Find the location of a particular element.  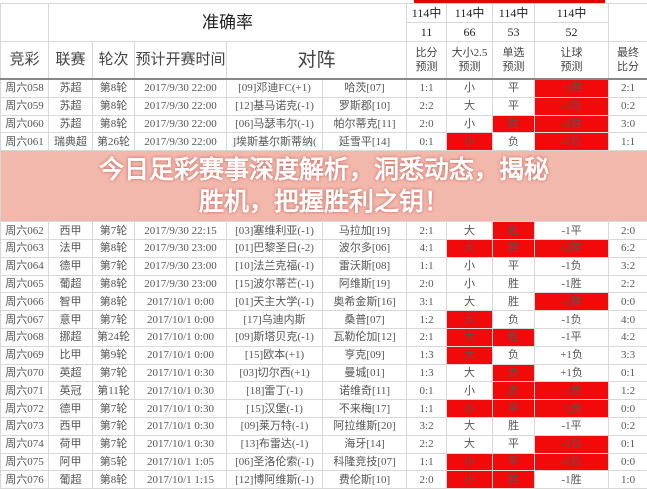

cell-home: [12]博阿维斯(-1) is located at coordinates (275, 480).